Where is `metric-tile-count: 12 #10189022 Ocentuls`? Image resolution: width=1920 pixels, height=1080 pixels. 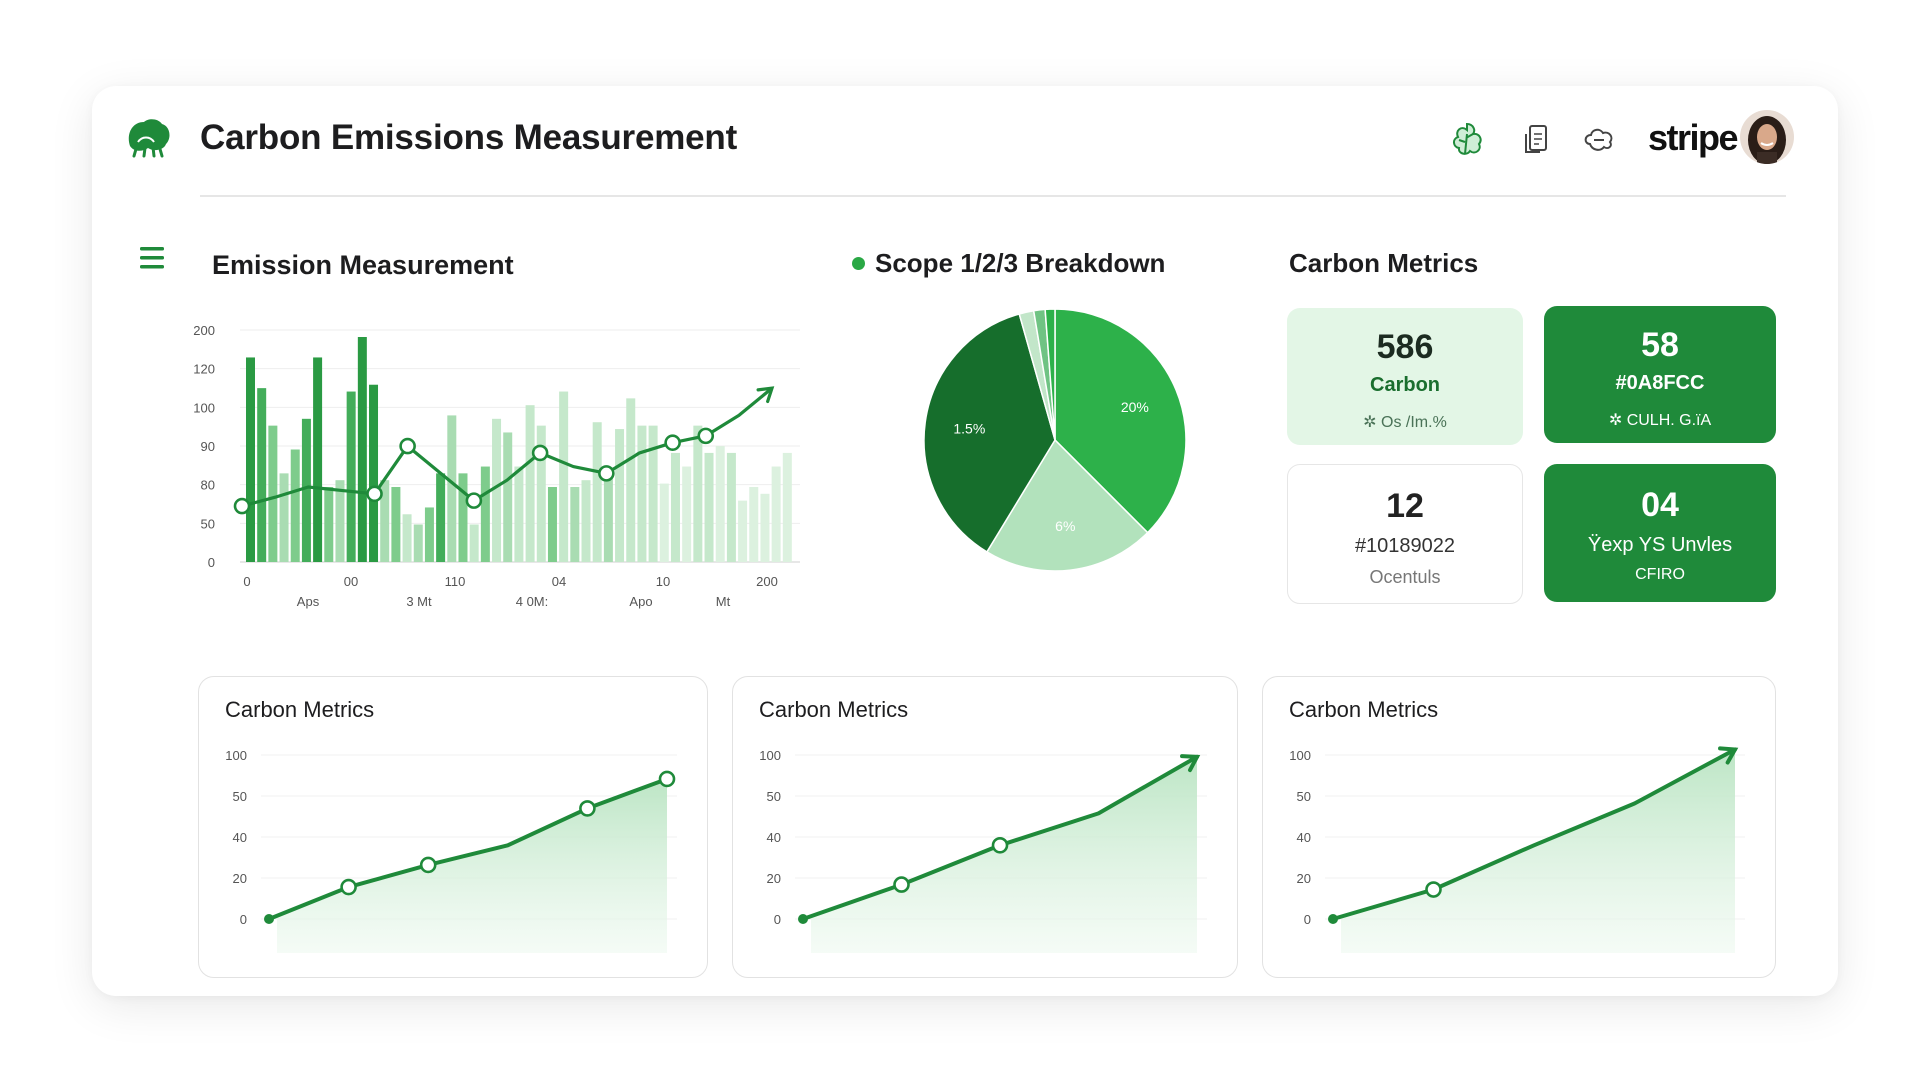 metric-tile-count: 12 #10189022 Ocentuls is located at coordinates (1405, 534).